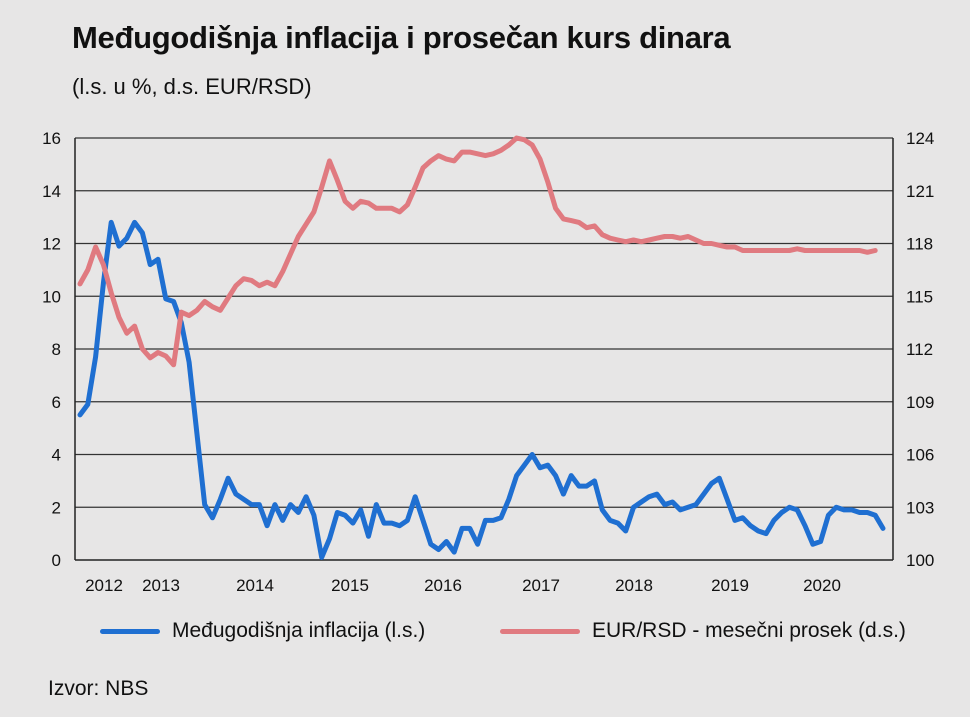 The image size is (970, 717). Describe the element at coordinates (540, 631) in the screenshot. I see `legend-swatch-fx` at that location.